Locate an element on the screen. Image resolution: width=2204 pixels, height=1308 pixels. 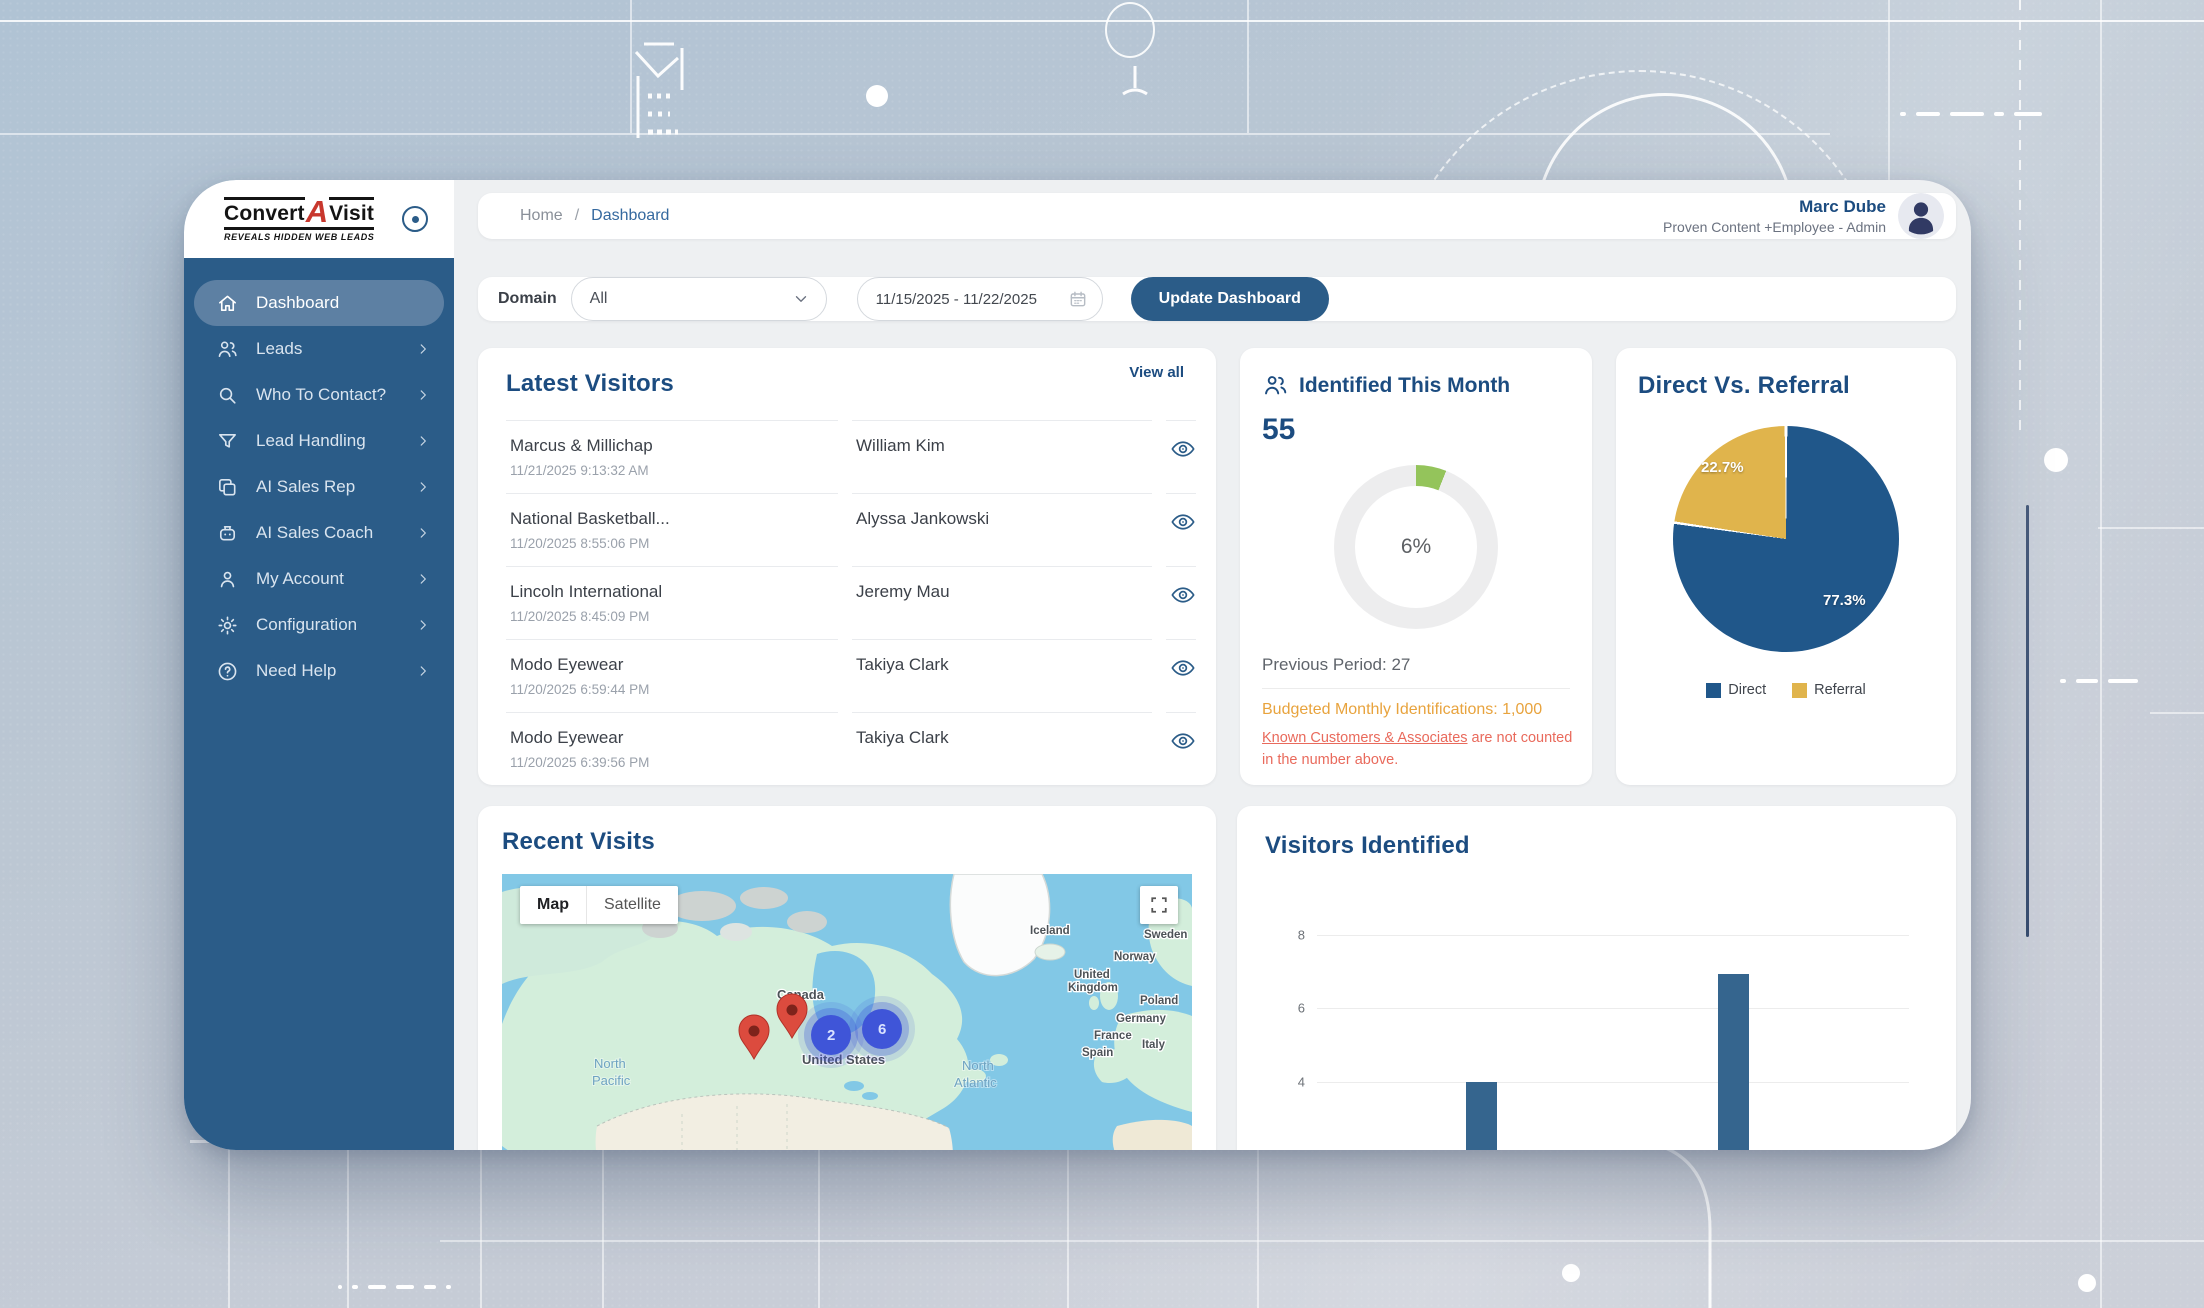
budget-text: Budgeted Monthly Identifications: 1,000 is located at coordinates (1402, 709).